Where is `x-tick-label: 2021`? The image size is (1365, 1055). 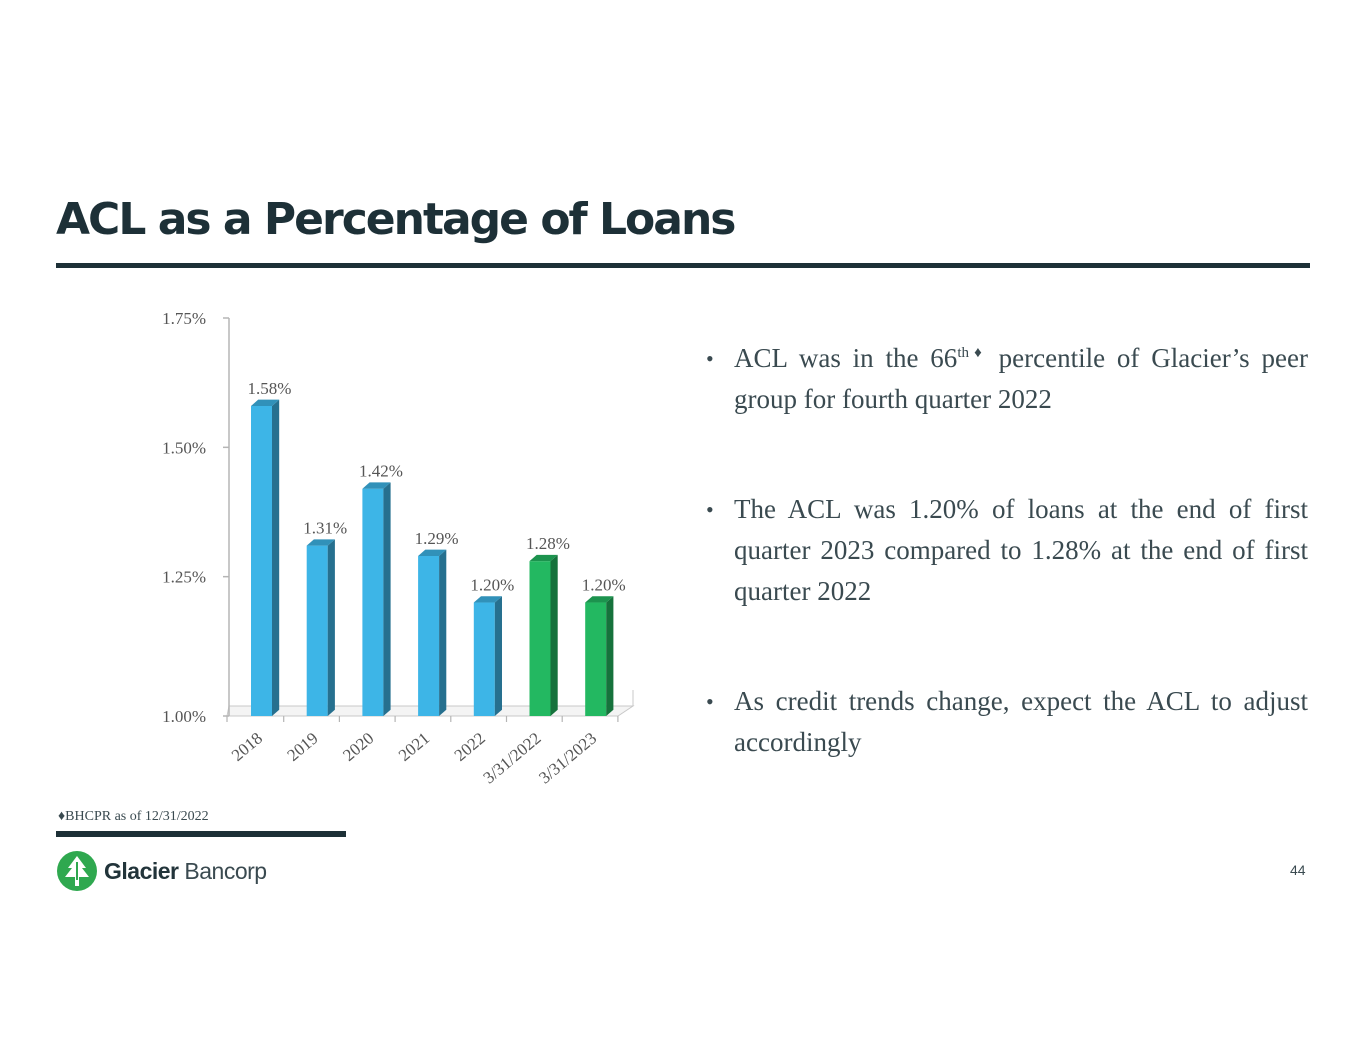 x-tick-label: 2021 is located at coordinates (414, 747).